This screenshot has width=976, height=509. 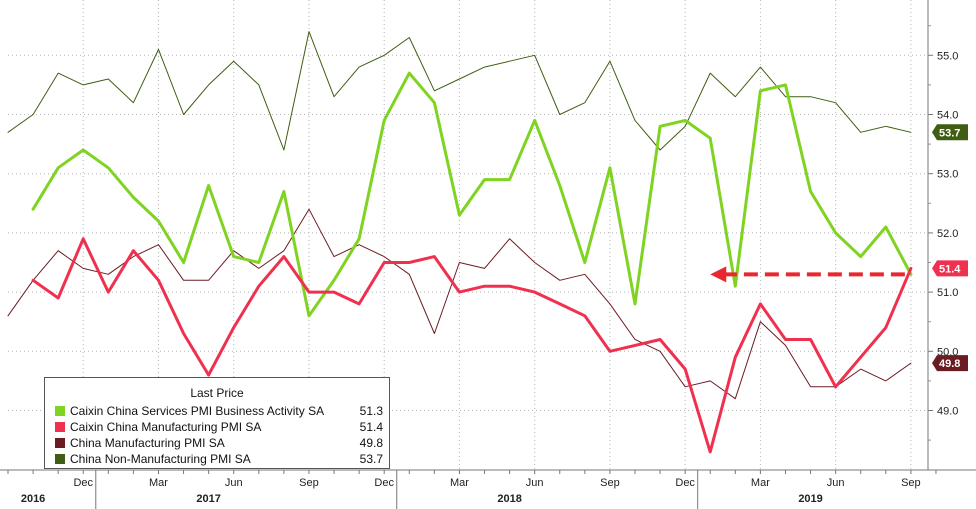 What do you see at coordinates (947, 56) in the screenshot?
I see `y-tick-label: 55.0` at bounding box center [947, 56].